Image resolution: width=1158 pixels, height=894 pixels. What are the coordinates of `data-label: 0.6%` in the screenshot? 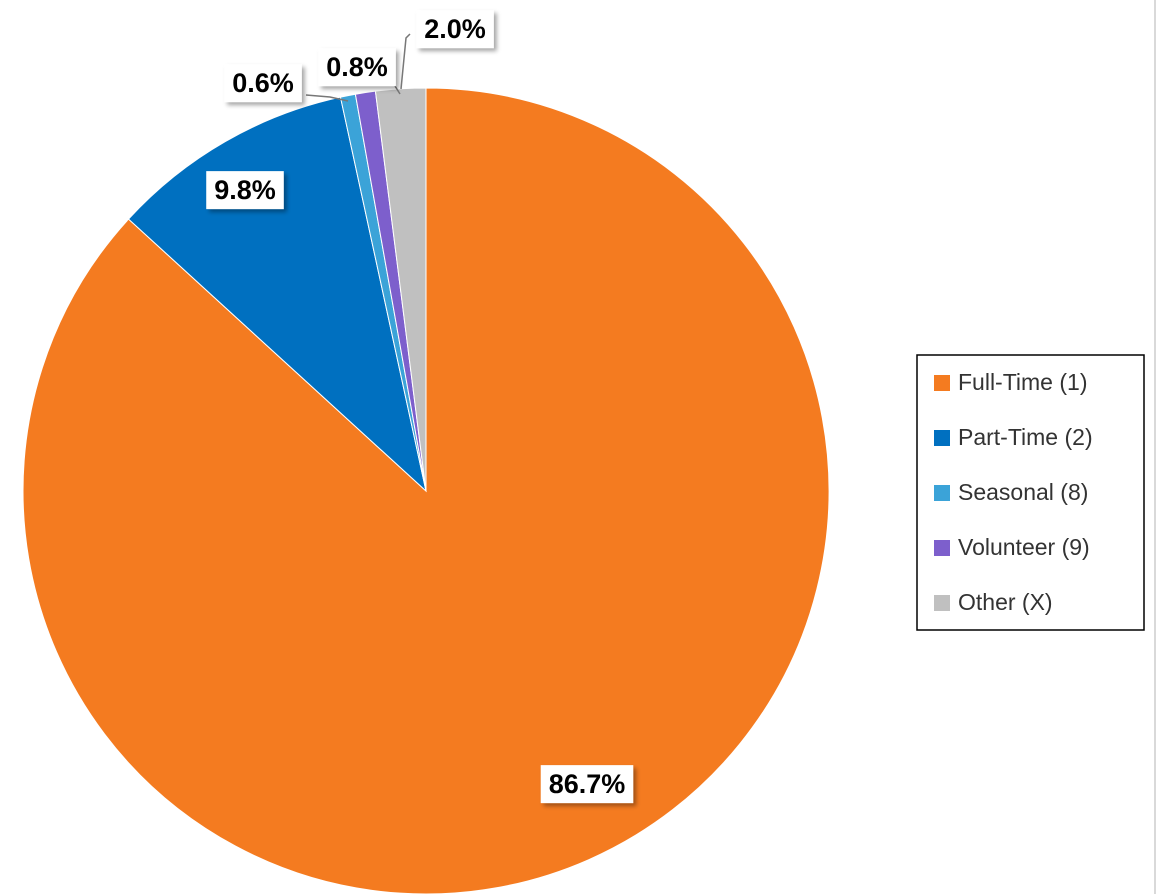 It's located at (263, 83).